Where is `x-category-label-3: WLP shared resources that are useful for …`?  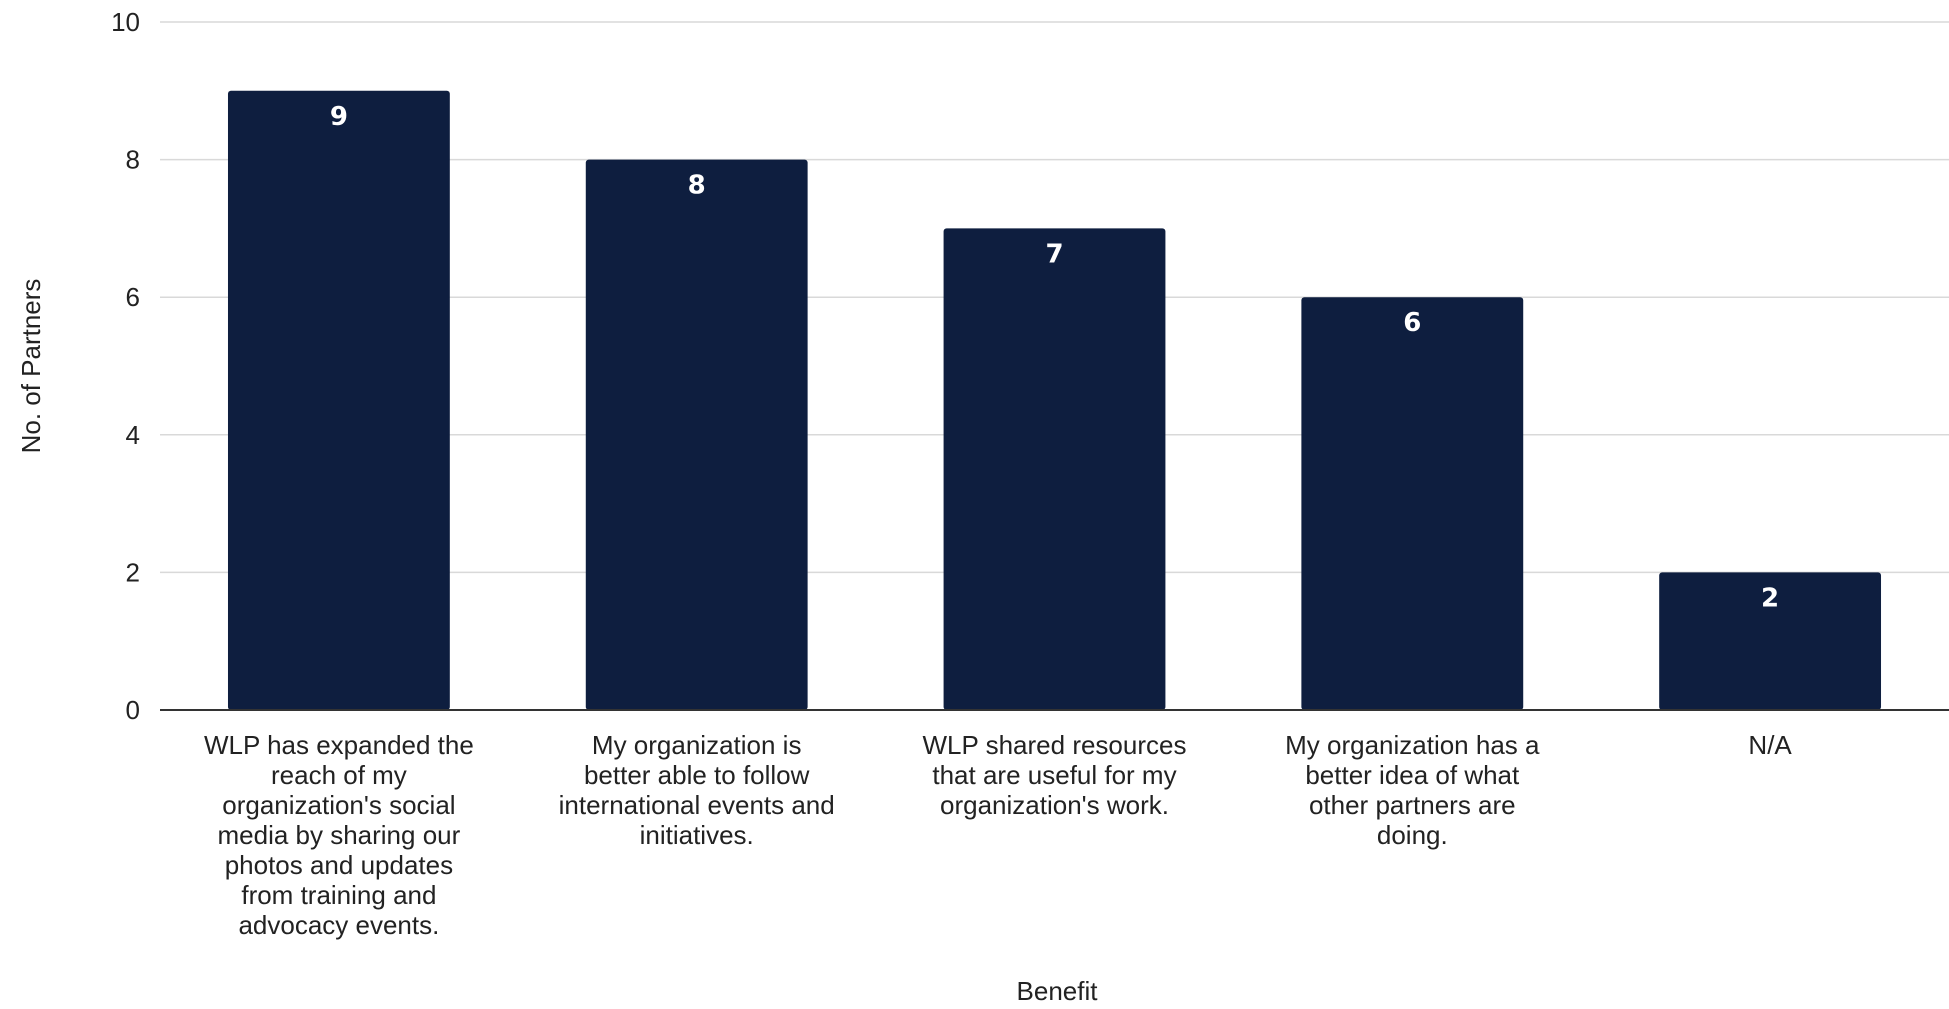
x-category-label-3: WLP shared resources that are useful for … is located at coordinates (1055, 775).